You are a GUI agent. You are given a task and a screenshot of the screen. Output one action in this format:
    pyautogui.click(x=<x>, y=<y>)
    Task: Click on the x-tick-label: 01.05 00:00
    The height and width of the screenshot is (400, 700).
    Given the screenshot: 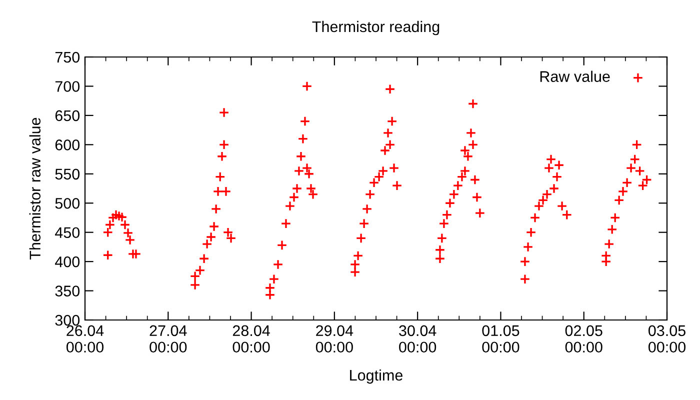 What is the action you would take?
    pyautogui.click(x=501, y=339)
    